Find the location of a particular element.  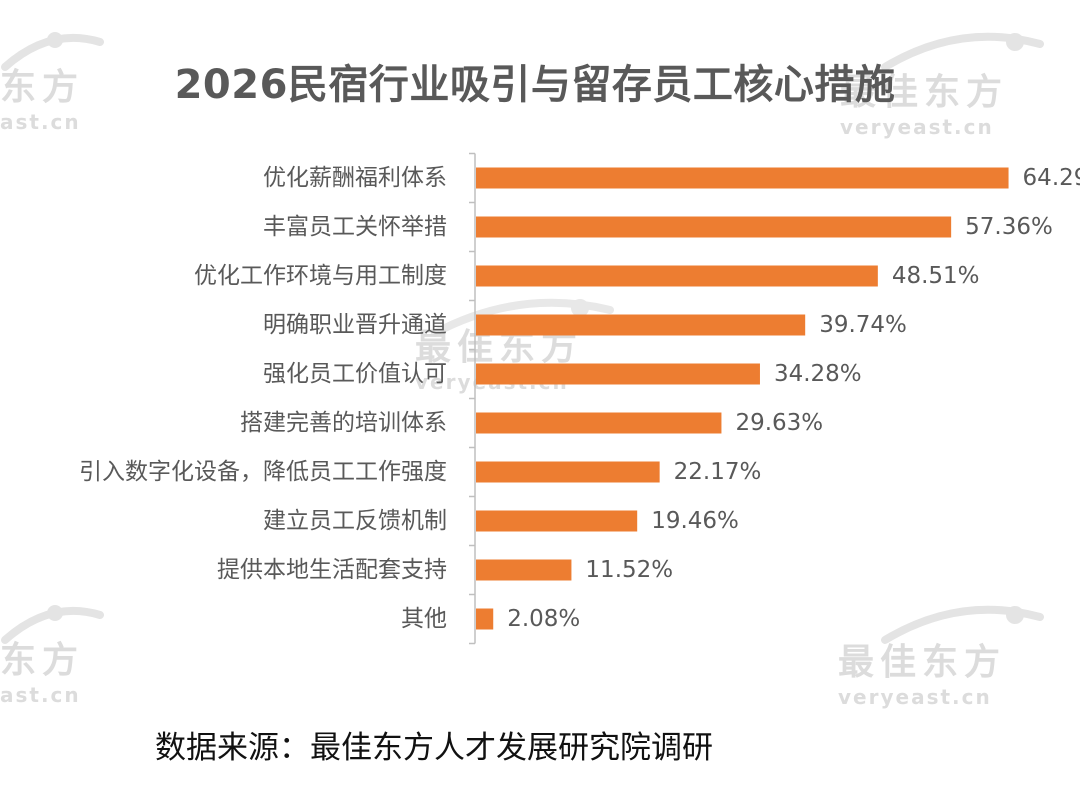

value-label: 11.52% is located at coordinates (629, 570).